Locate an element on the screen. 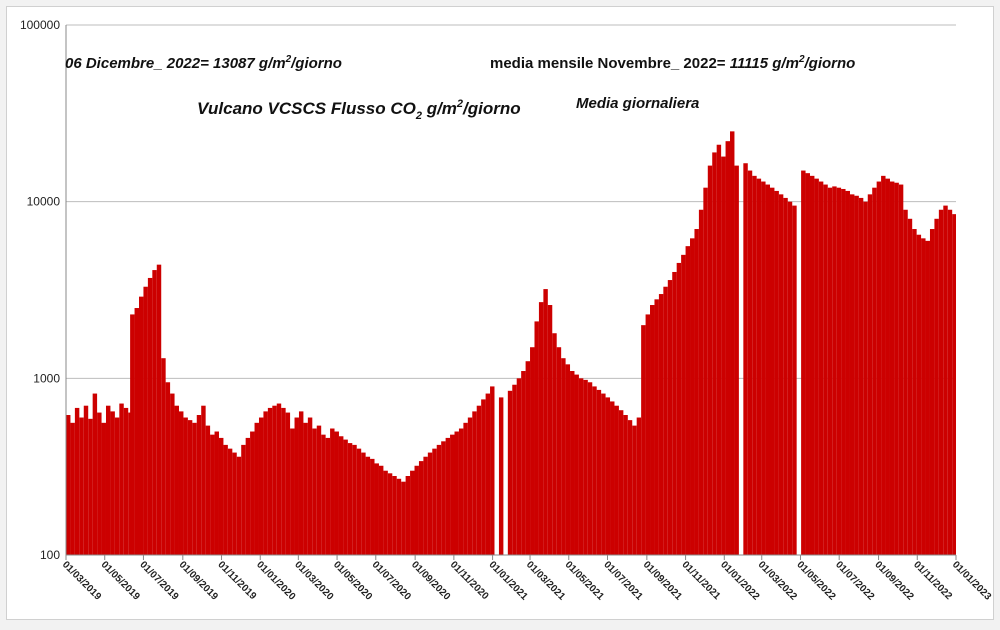 This screenshot has height=630, width=1000. x-tick-label: 01/09/2020 is located at coordinates (430, 580).